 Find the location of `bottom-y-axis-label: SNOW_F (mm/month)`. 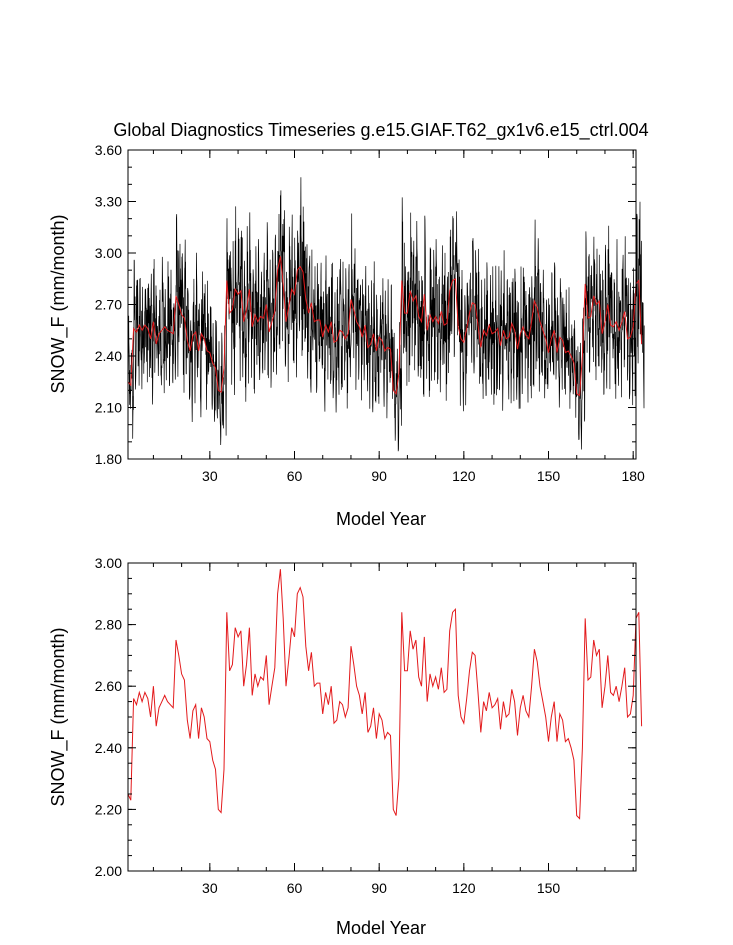

bottom-y-axis-label: SNOW_F (mm/month) is located at coordinates (58, 716).